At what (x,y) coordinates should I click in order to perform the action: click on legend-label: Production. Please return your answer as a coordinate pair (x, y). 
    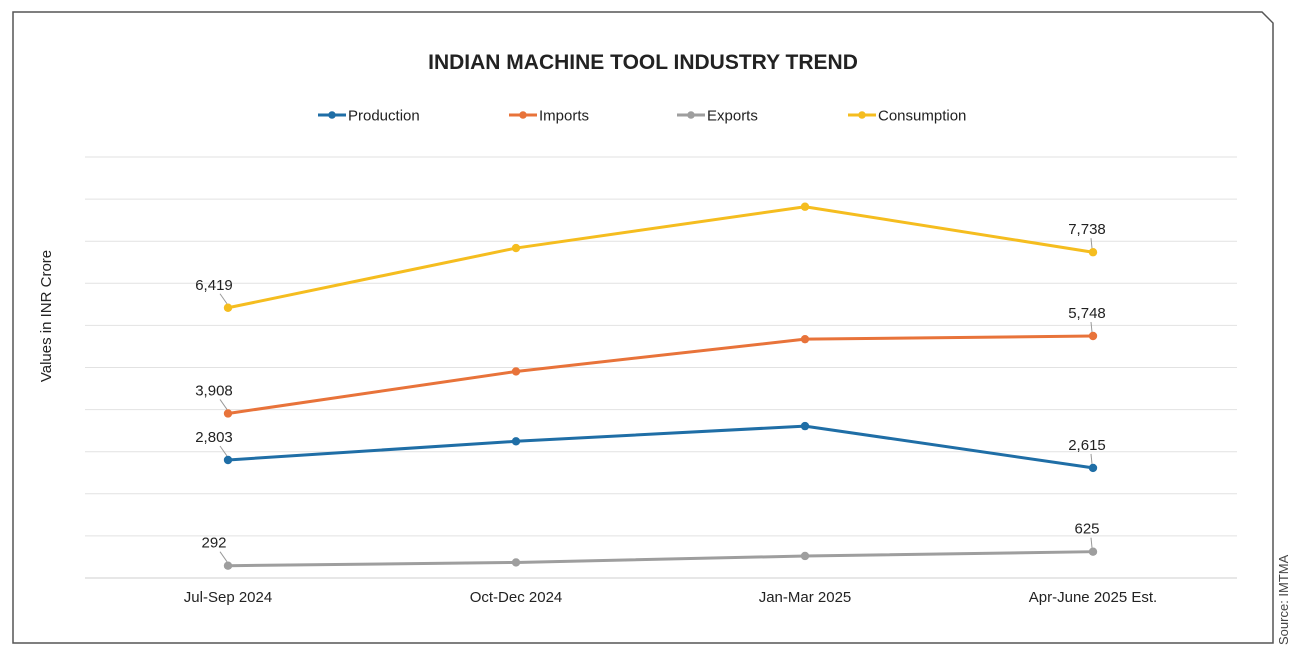
    Looking at the image, I should click on (384, 116).